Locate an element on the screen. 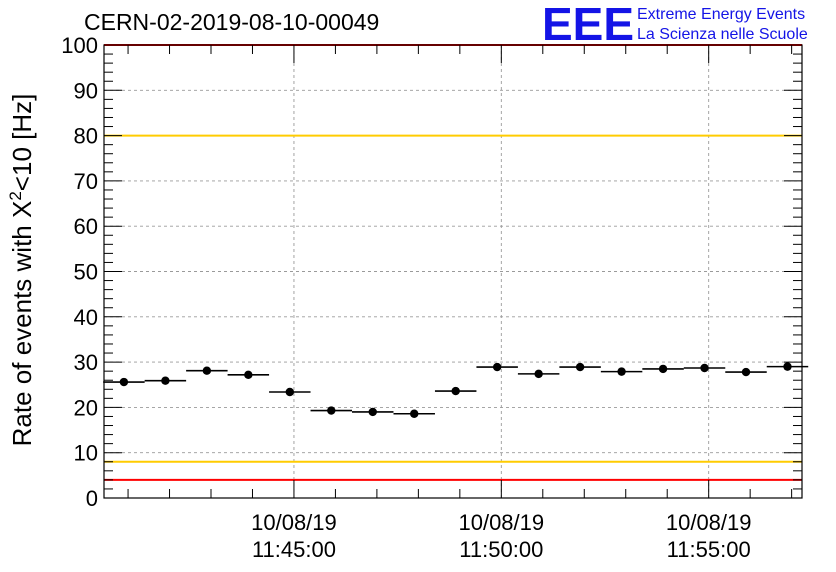 This screenshot has width=836, height=572. x-tick-label-time: 11:45:00 is located at coordinates (294, 549).